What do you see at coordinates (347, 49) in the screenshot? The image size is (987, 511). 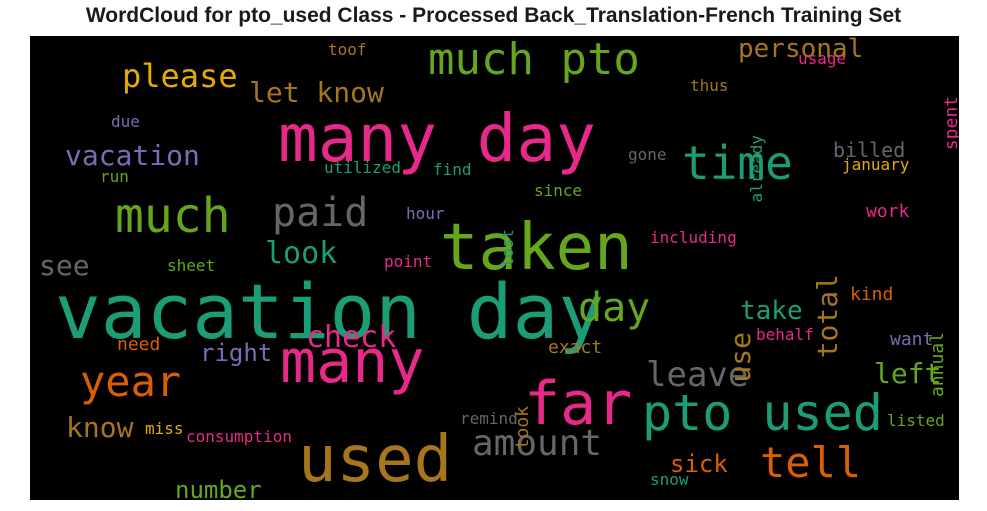 I see `cloud-word: toof` at bounding box center [347, 49].